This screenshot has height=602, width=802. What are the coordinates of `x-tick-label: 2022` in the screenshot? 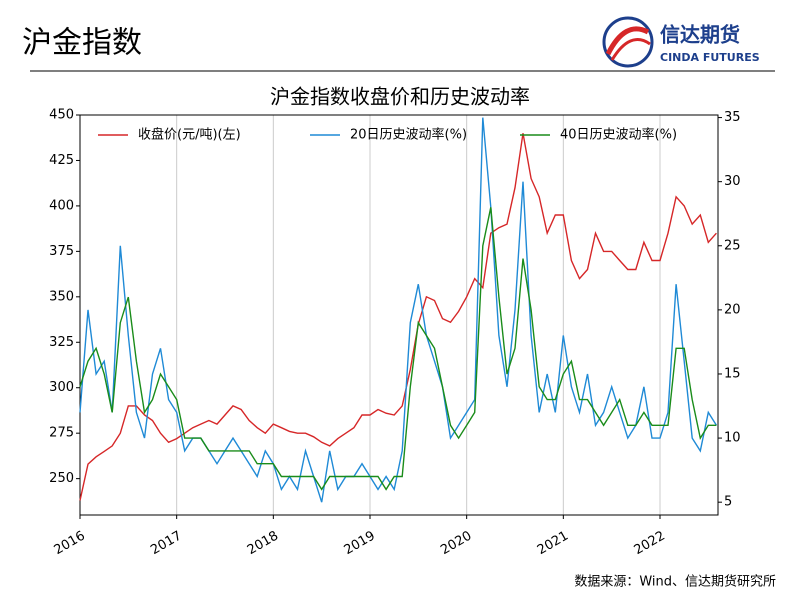 It's located at (650, 544).